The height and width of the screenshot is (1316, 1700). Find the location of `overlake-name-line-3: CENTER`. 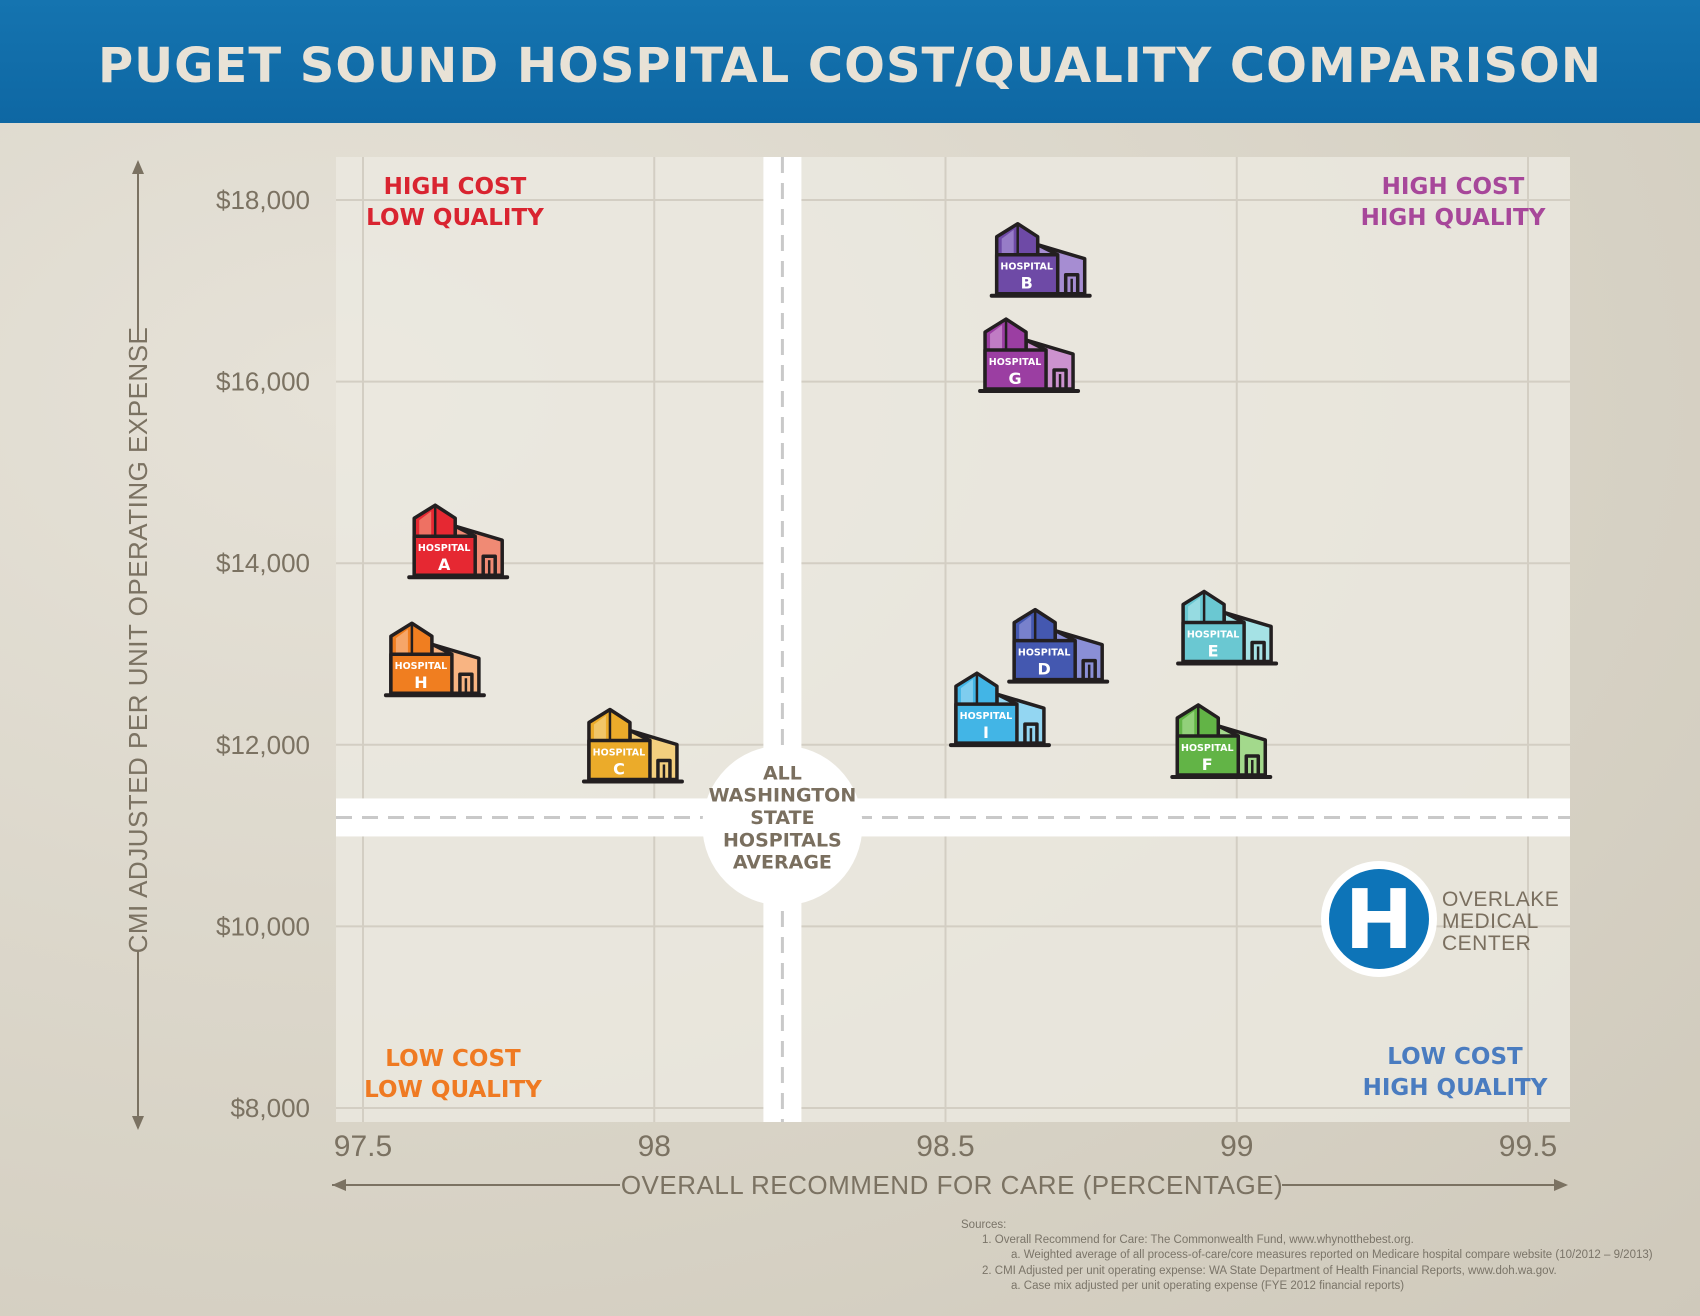

overlake-name-line-3: CENTER is located at coordinates (1486, 943).